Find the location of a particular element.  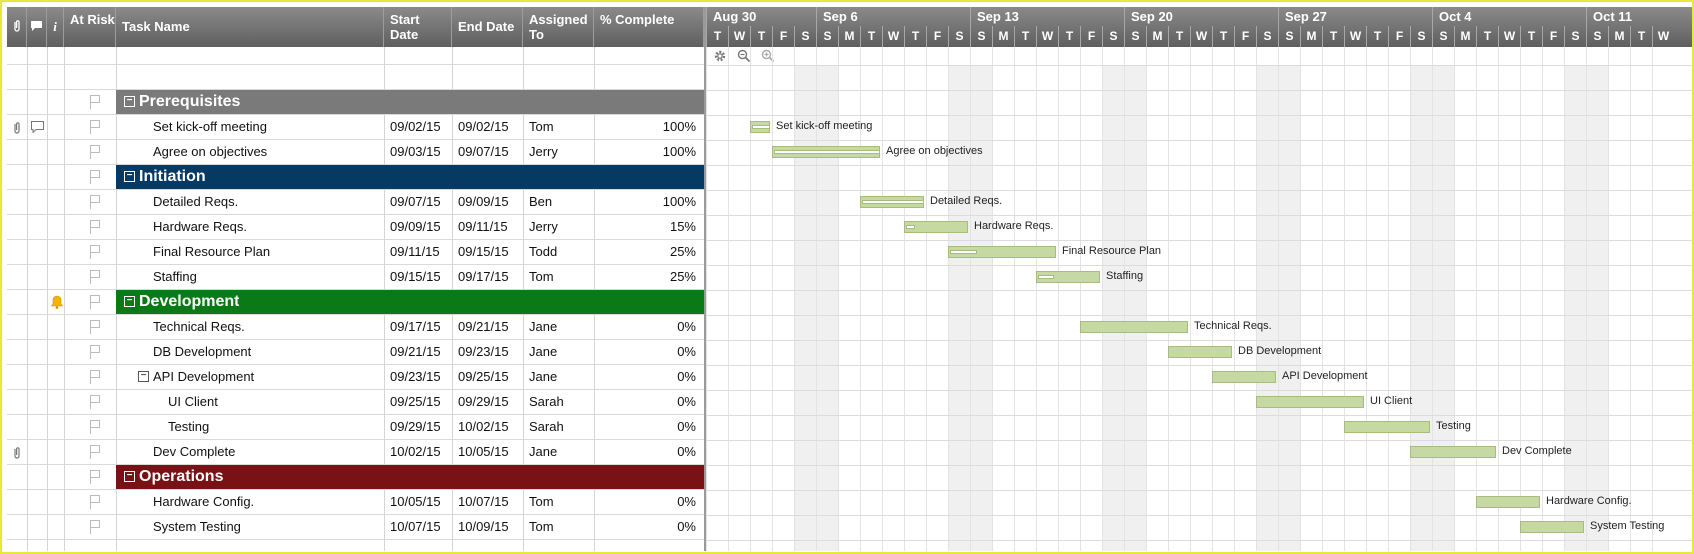

group-row-development: − Development is located at coordinates (355, 302).